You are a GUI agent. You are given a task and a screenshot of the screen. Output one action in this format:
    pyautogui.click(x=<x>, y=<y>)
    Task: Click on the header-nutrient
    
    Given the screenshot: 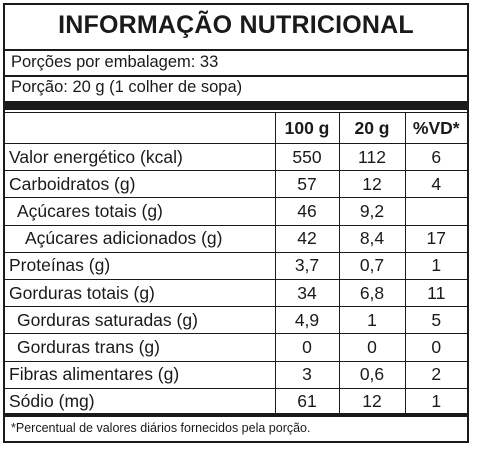 What is the action you would take?
    pyautogui.click(x=140, y=128)
    